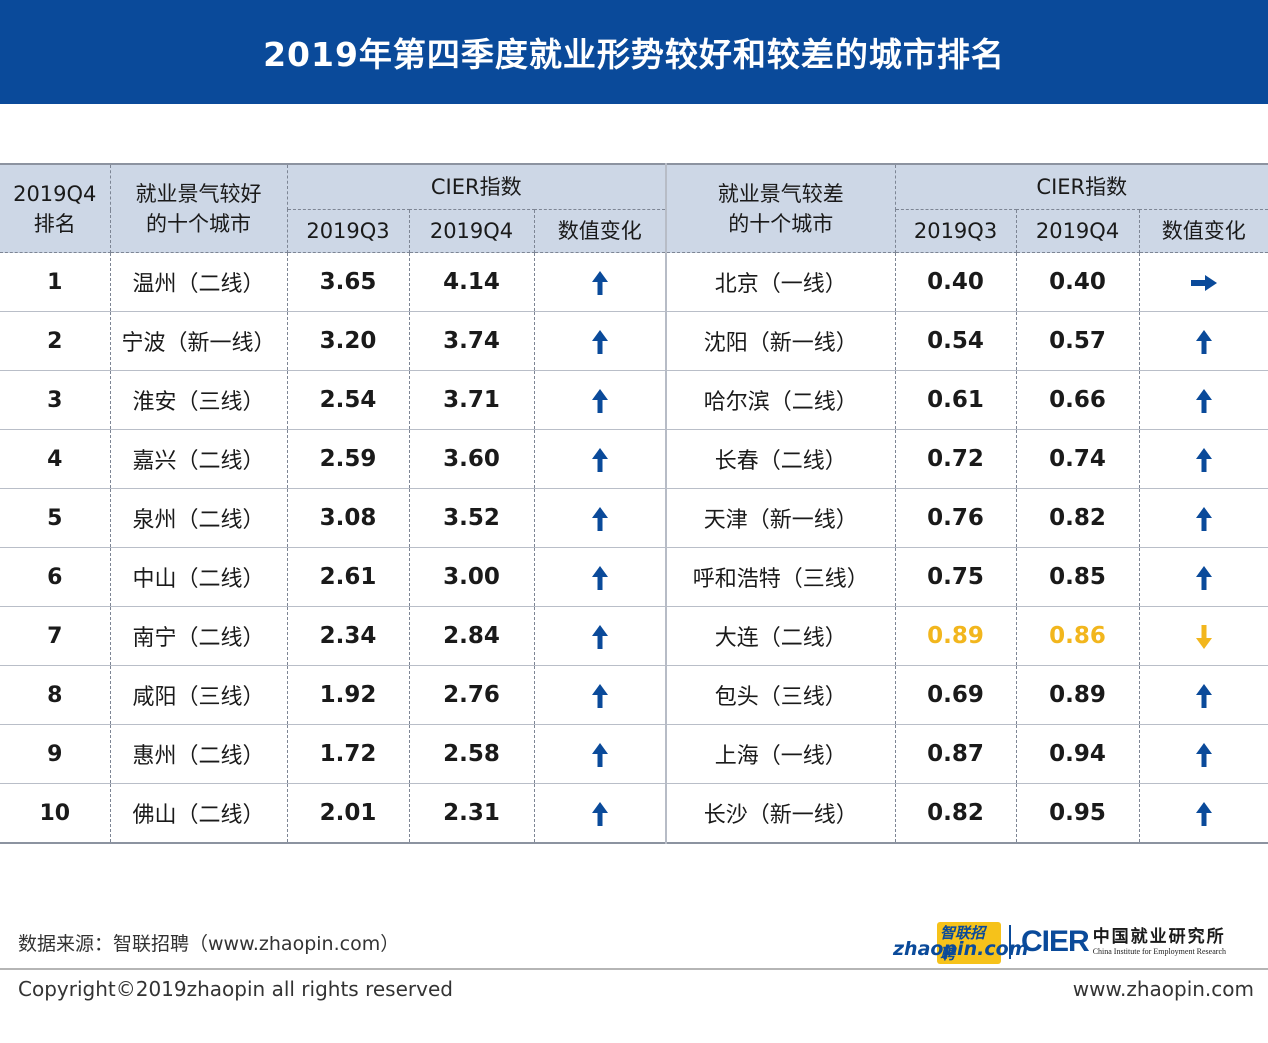 This screenshot has width=1268, height=1043. What do you see at coordinates (348, 341) in the screenshot?
I see `good-q3-cell: 3.20` at bounding box center [348, 341].